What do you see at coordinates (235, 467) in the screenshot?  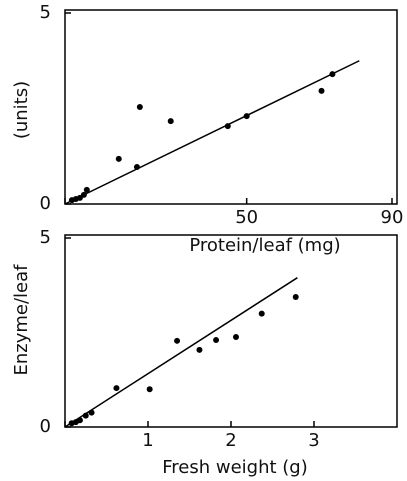 I see `x-axis-label: Fresh weight (g)` at bounding box center [235, 467].